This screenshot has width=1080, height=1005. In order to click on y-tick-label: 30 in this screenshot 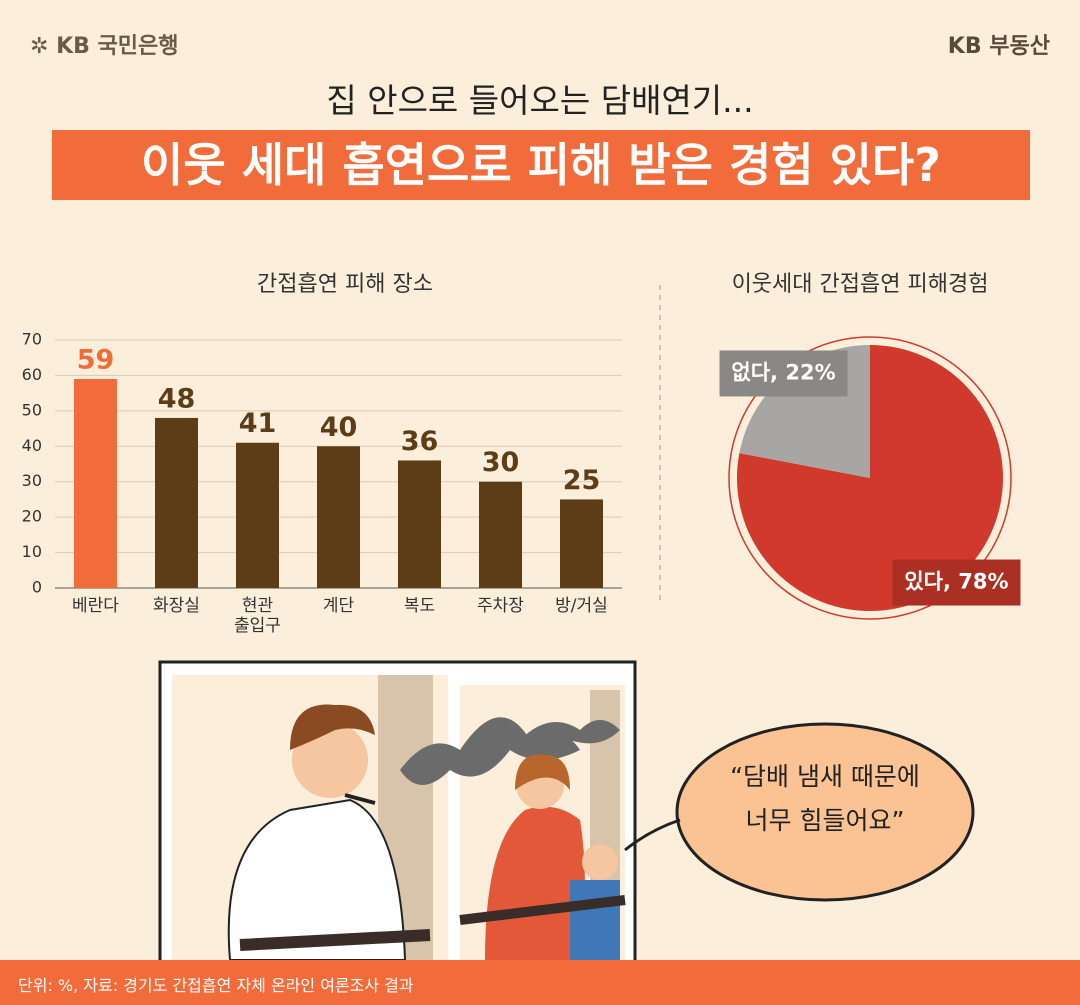, I will do `click(32, 480)`.